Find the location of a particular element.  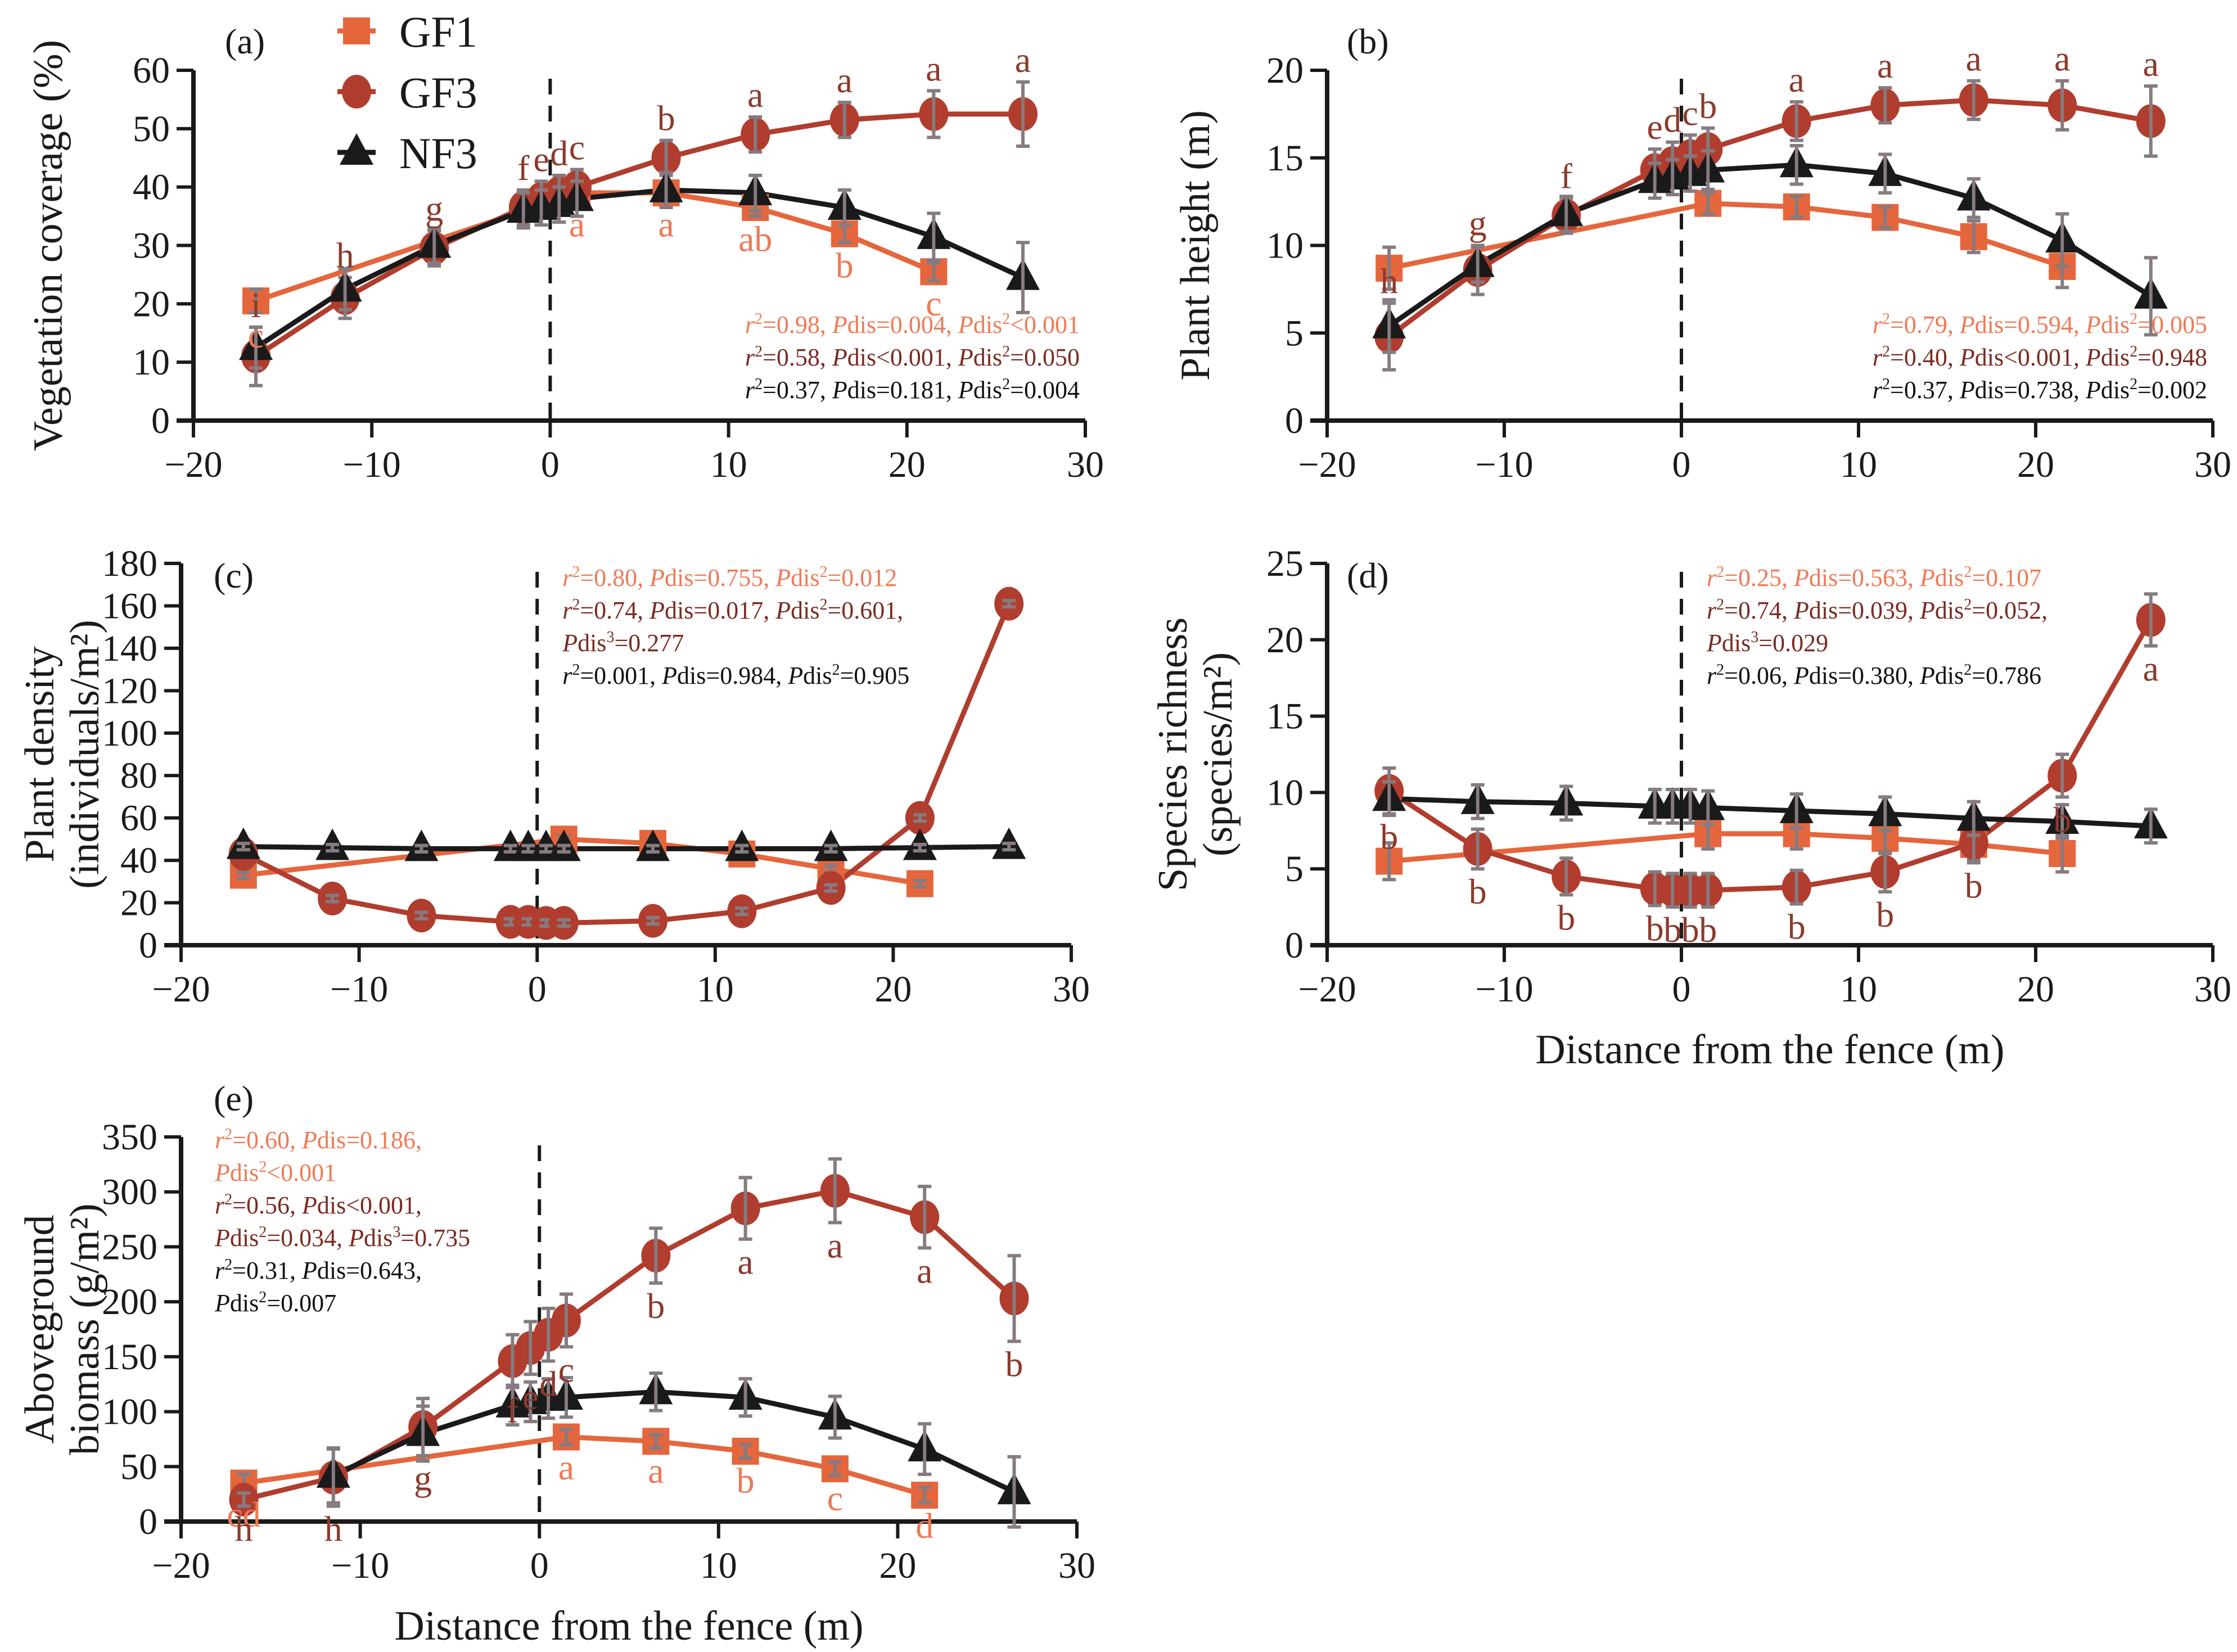

gf1-stats-text-part: =0.98, is located at coordinates (797, 324).